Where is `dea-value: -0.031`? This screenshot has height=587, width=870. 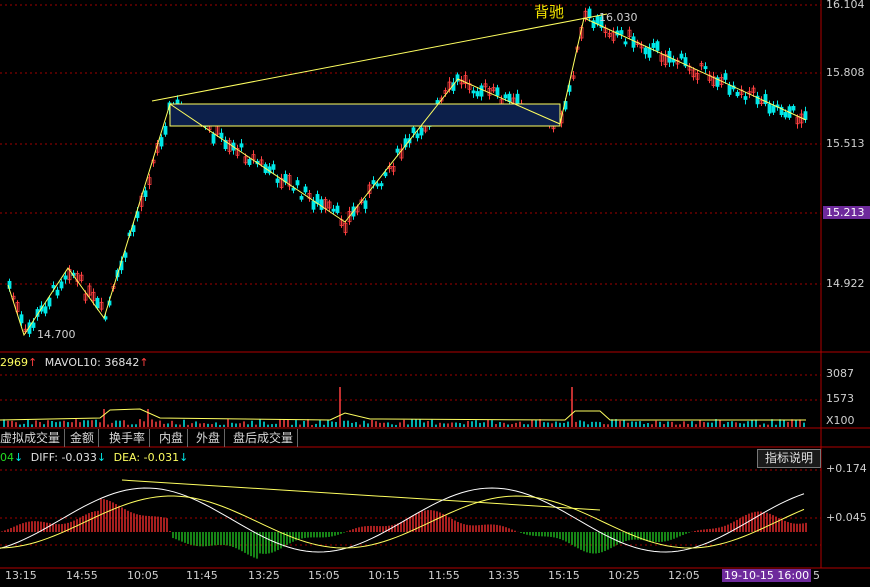
dea-value: -0.031 is located at coordinates (161, 457).